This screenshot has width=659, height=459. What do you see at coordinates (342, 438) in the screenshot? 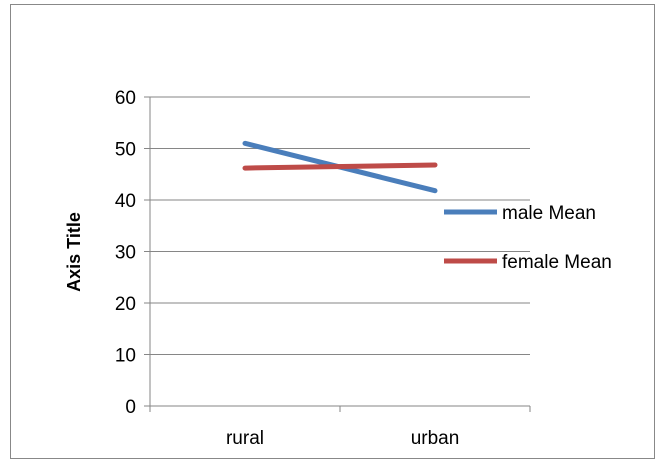
I see `x-tick-labels: rural urban` at bounding box center [342, 438].